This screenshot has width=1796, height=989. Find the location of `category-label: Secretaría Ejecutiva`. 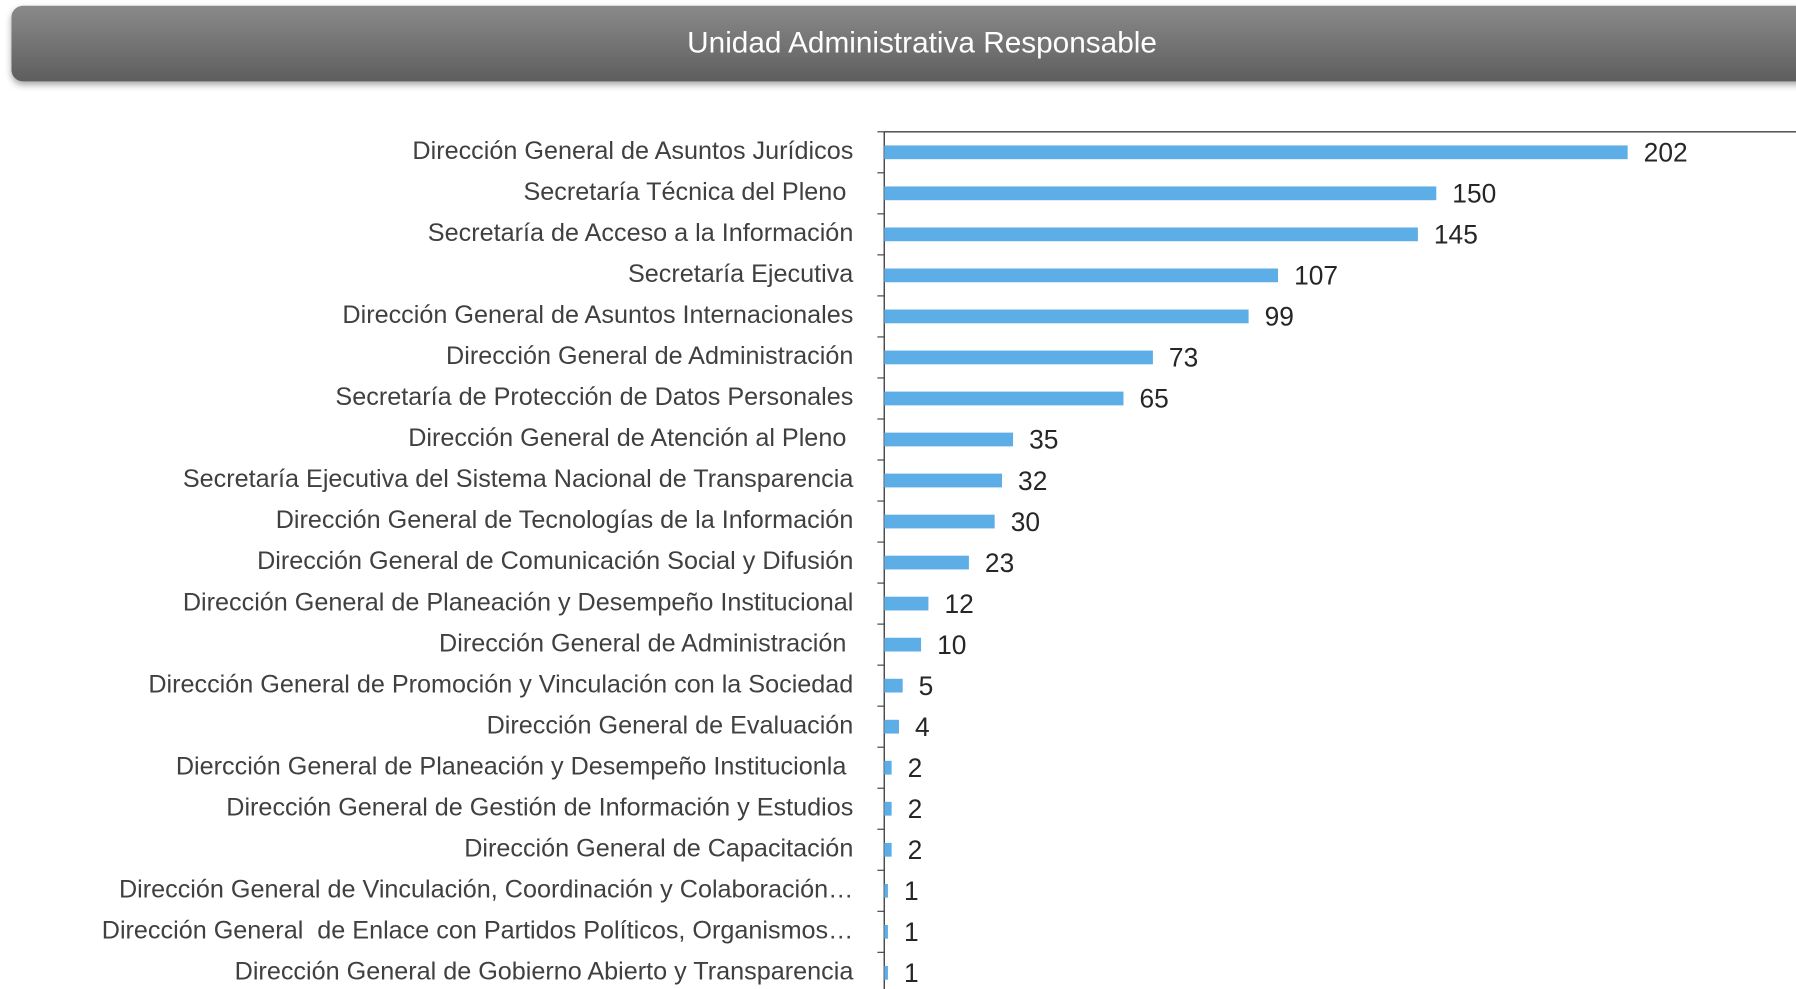

category-label: Secretaría Ejecutiva is located at coordinates (741, 274).